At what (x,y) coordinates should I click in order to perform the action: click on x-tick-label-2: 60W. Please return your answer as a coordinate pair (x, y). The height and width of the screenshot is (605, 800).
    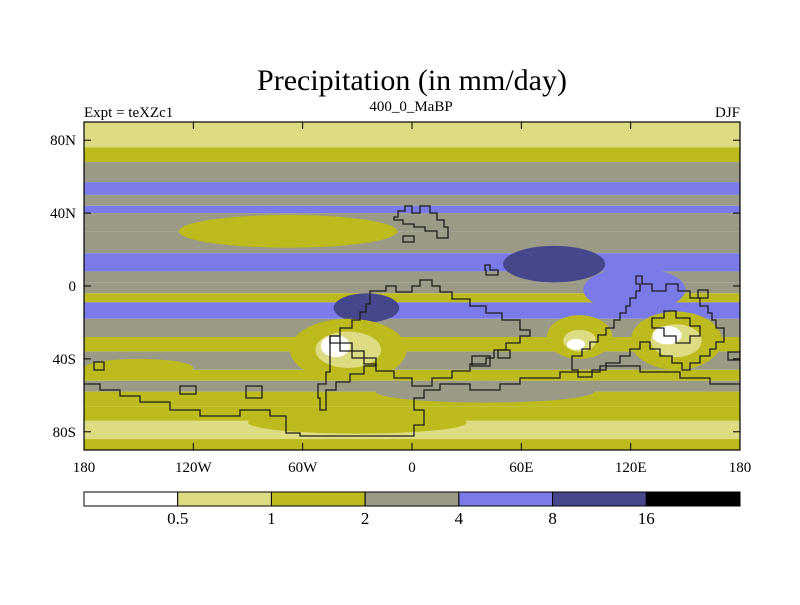
    Looking at the image, I should click on (303, 468).